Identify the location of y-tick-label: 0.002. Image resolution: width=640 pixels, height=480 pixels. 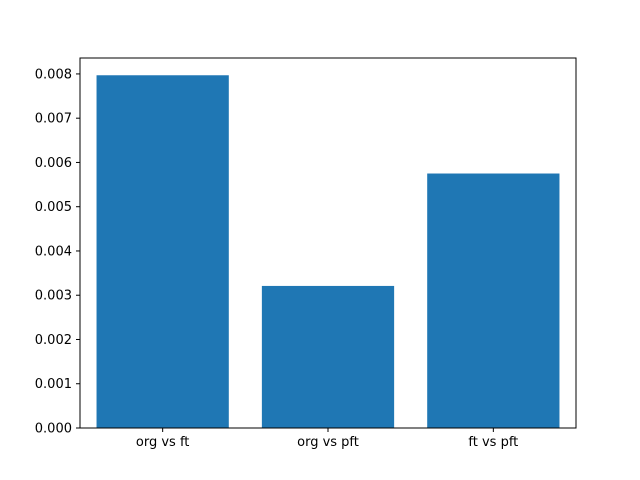
(53, 340).